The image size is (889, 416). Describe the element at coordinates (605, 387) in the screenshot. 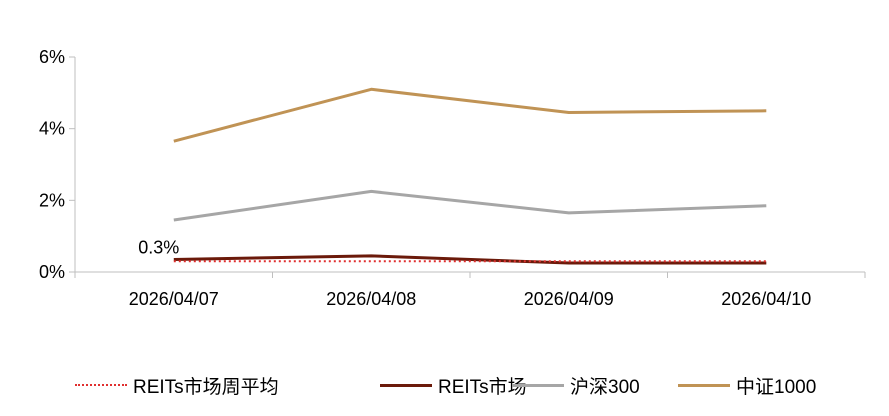

I see `legend-label: 沪深300` at that location.